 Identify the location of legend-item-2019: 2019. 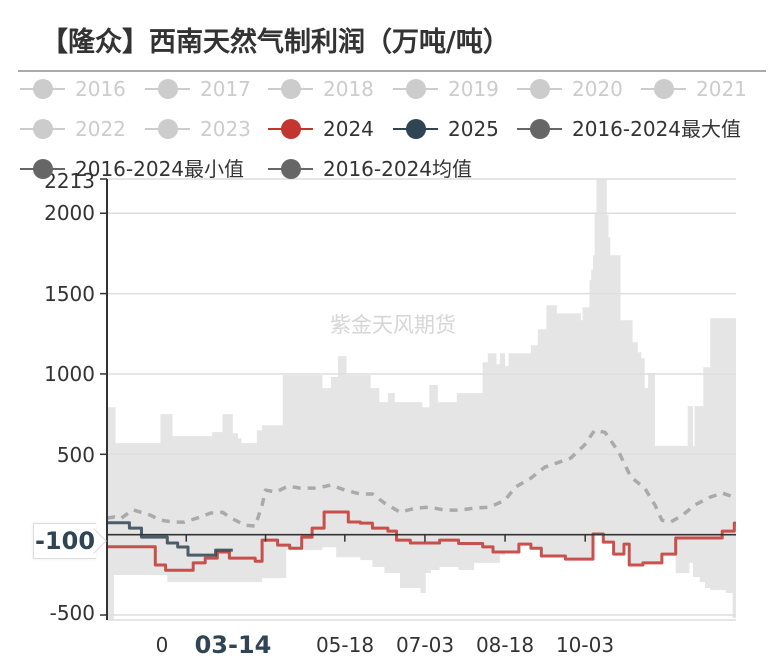
(446, 89).